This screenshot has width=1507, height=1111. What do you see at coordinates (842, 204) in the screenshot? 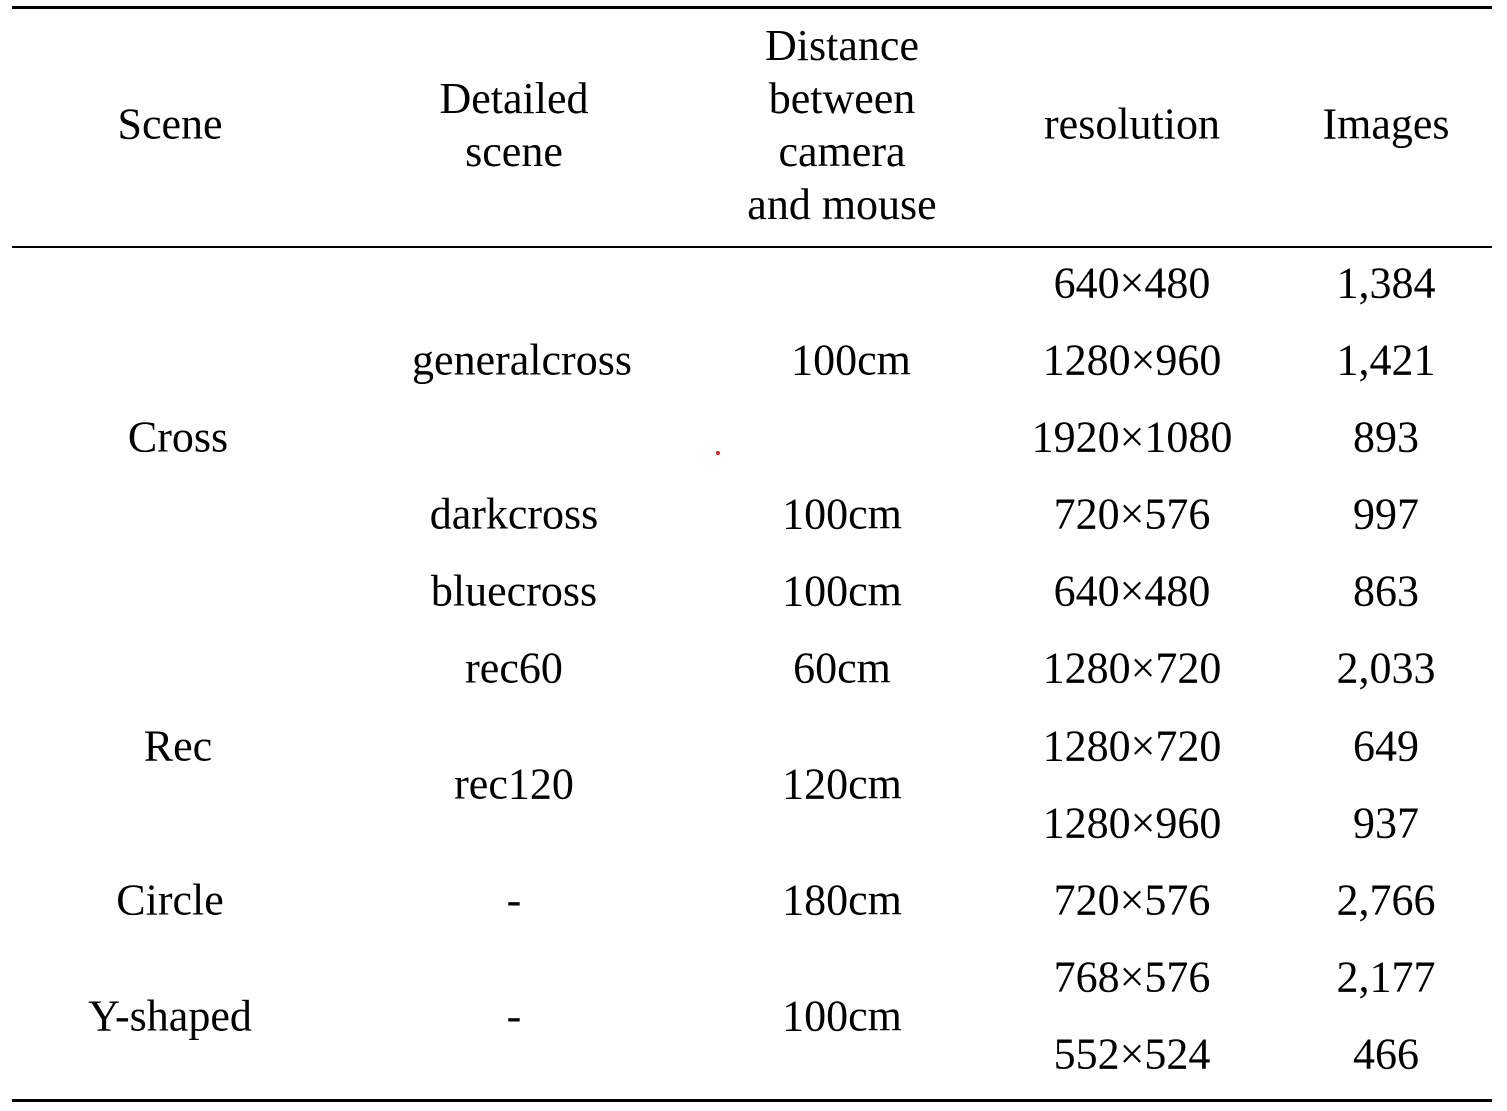
I see `header-distance-line-4: and mouse` at bounding box center [842, 204].